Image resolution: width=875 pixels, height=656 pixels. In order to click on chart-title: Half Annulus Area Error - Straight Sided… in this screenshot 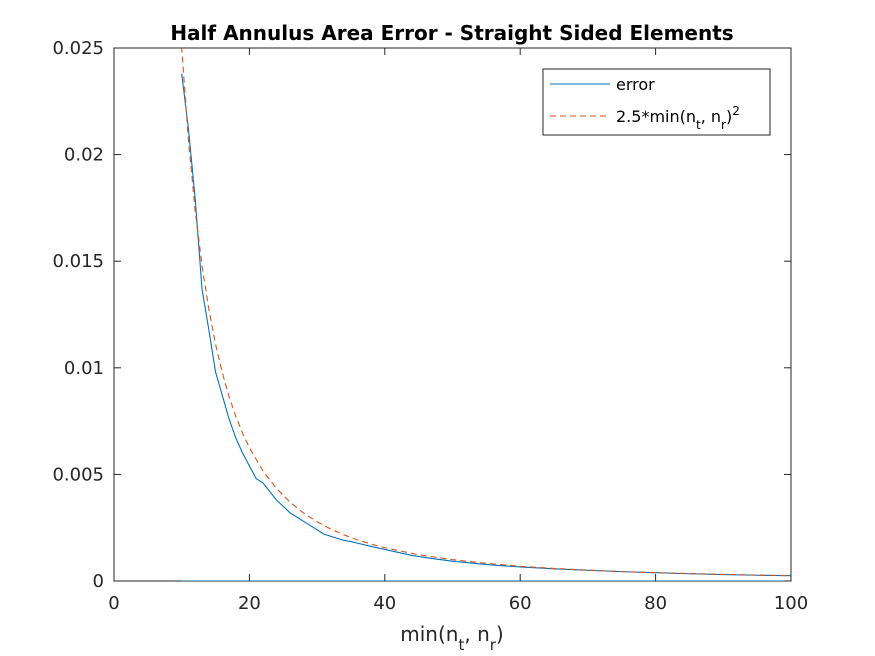, I will do `click(451, 33)`.